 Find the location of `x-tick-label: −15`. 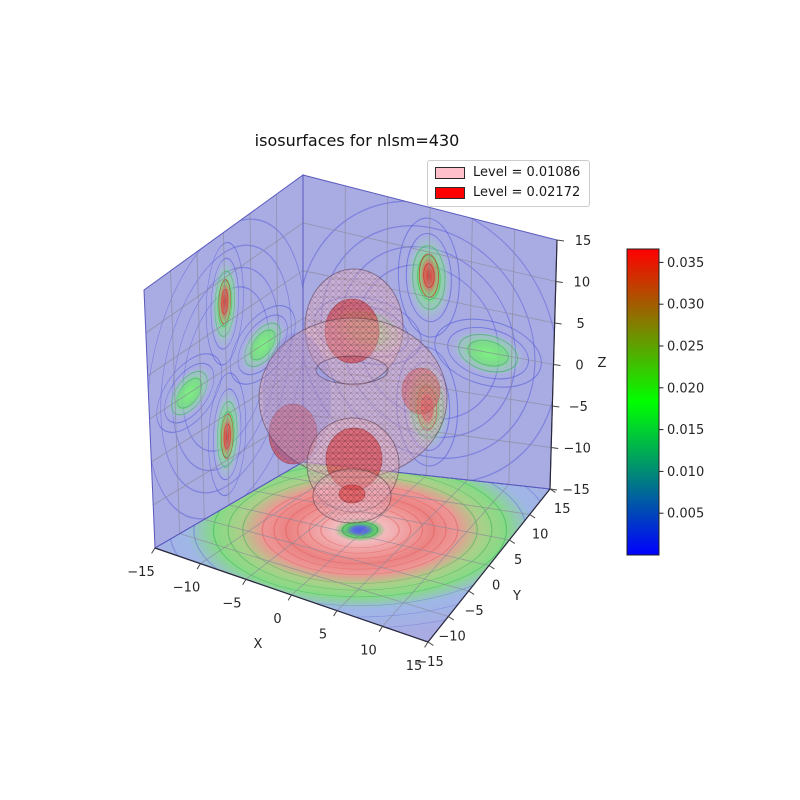

x-tick-label: −15 is located at coordinates (140, 572).